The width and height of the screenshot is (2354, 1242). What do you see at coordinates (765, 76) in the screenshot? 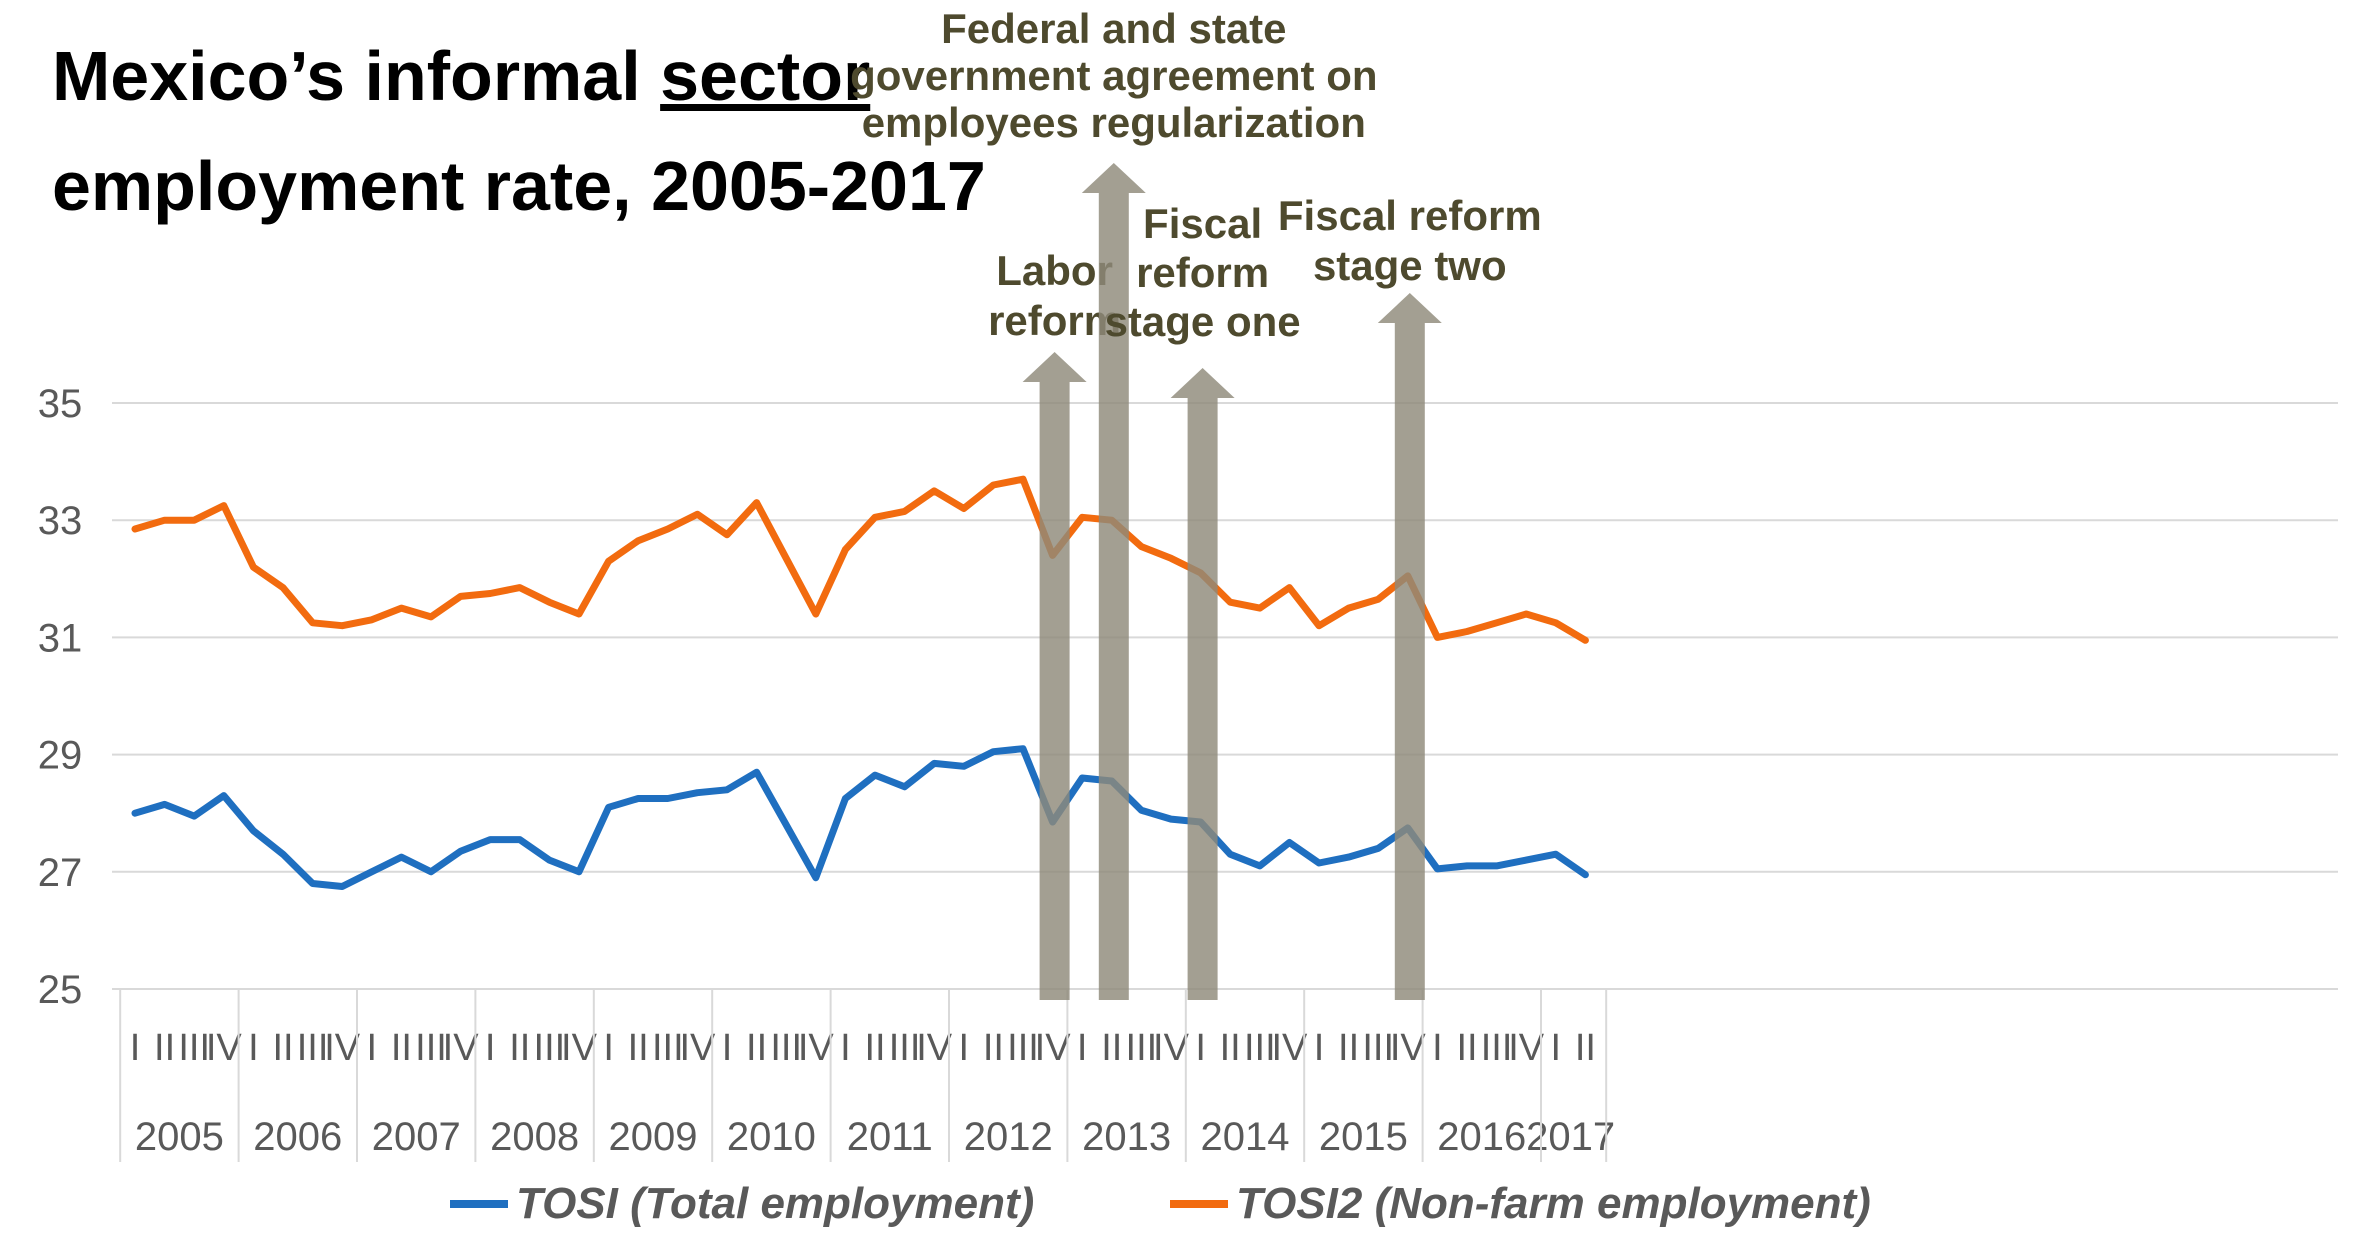
I see `title-line1-underlined: sector` at bounding box center [765, 76].